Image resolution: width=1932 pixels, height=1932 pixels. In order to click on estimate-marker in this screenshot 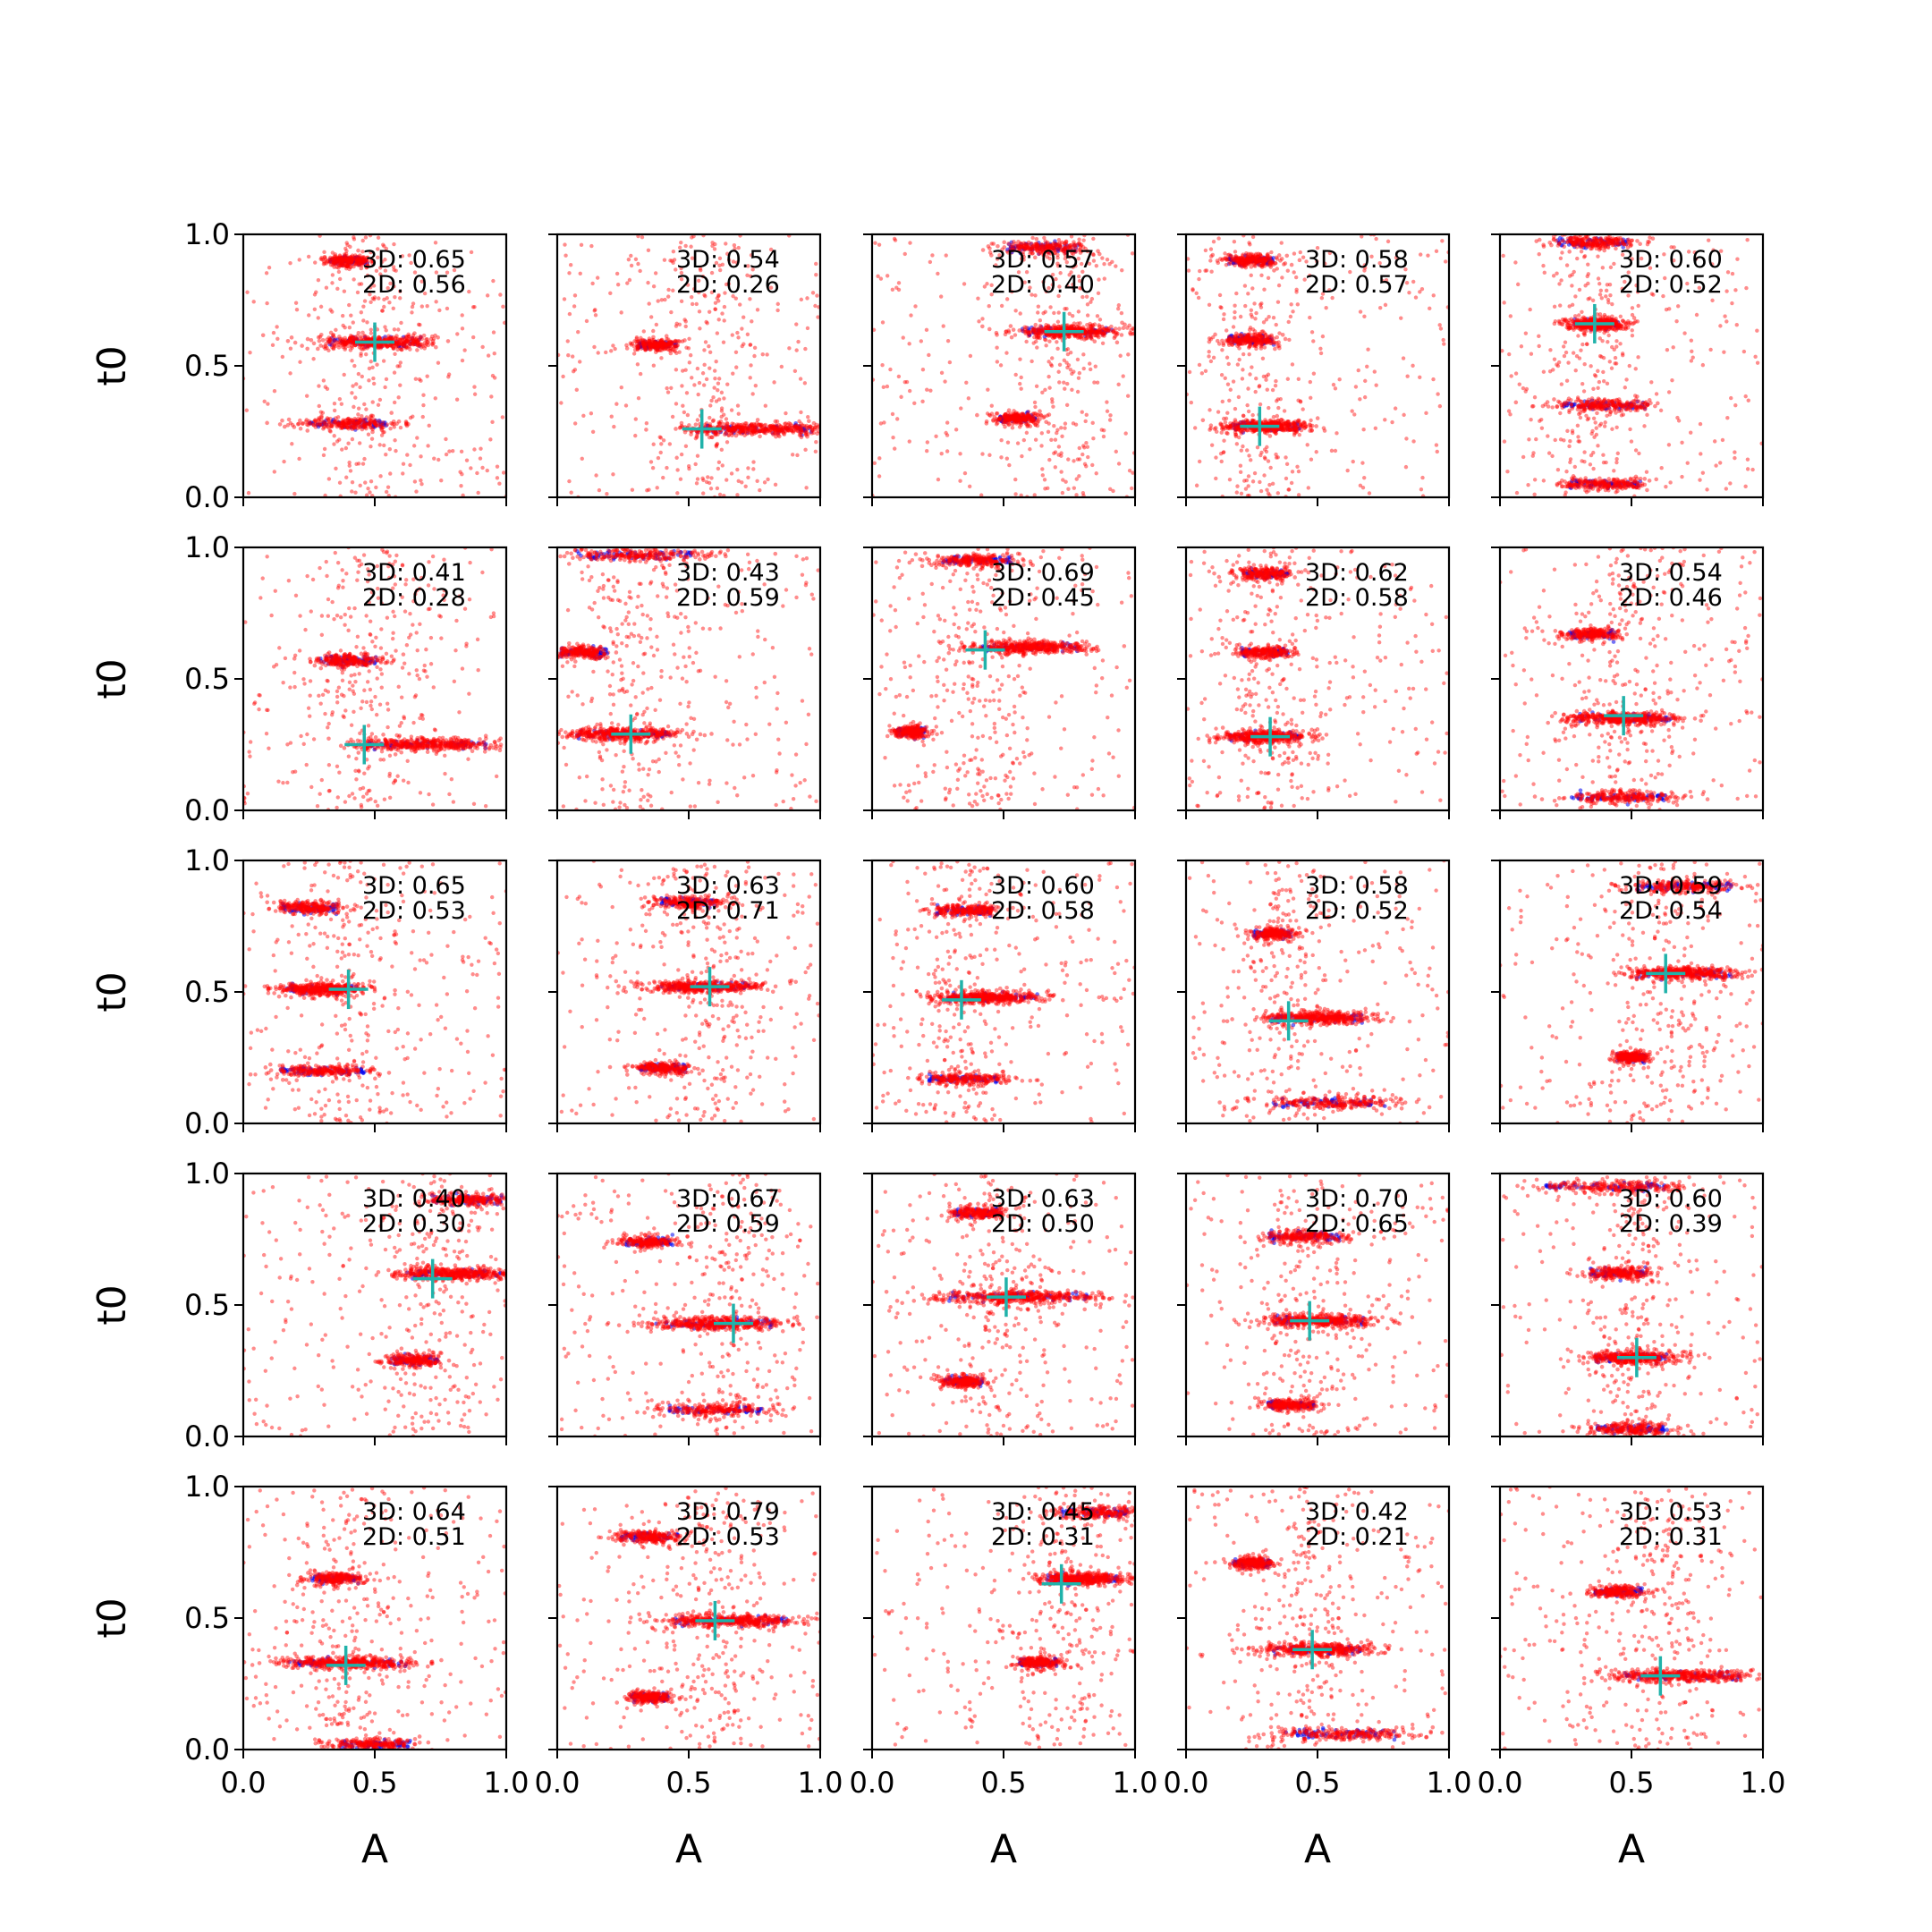, I will do `click(1064, 331)`.